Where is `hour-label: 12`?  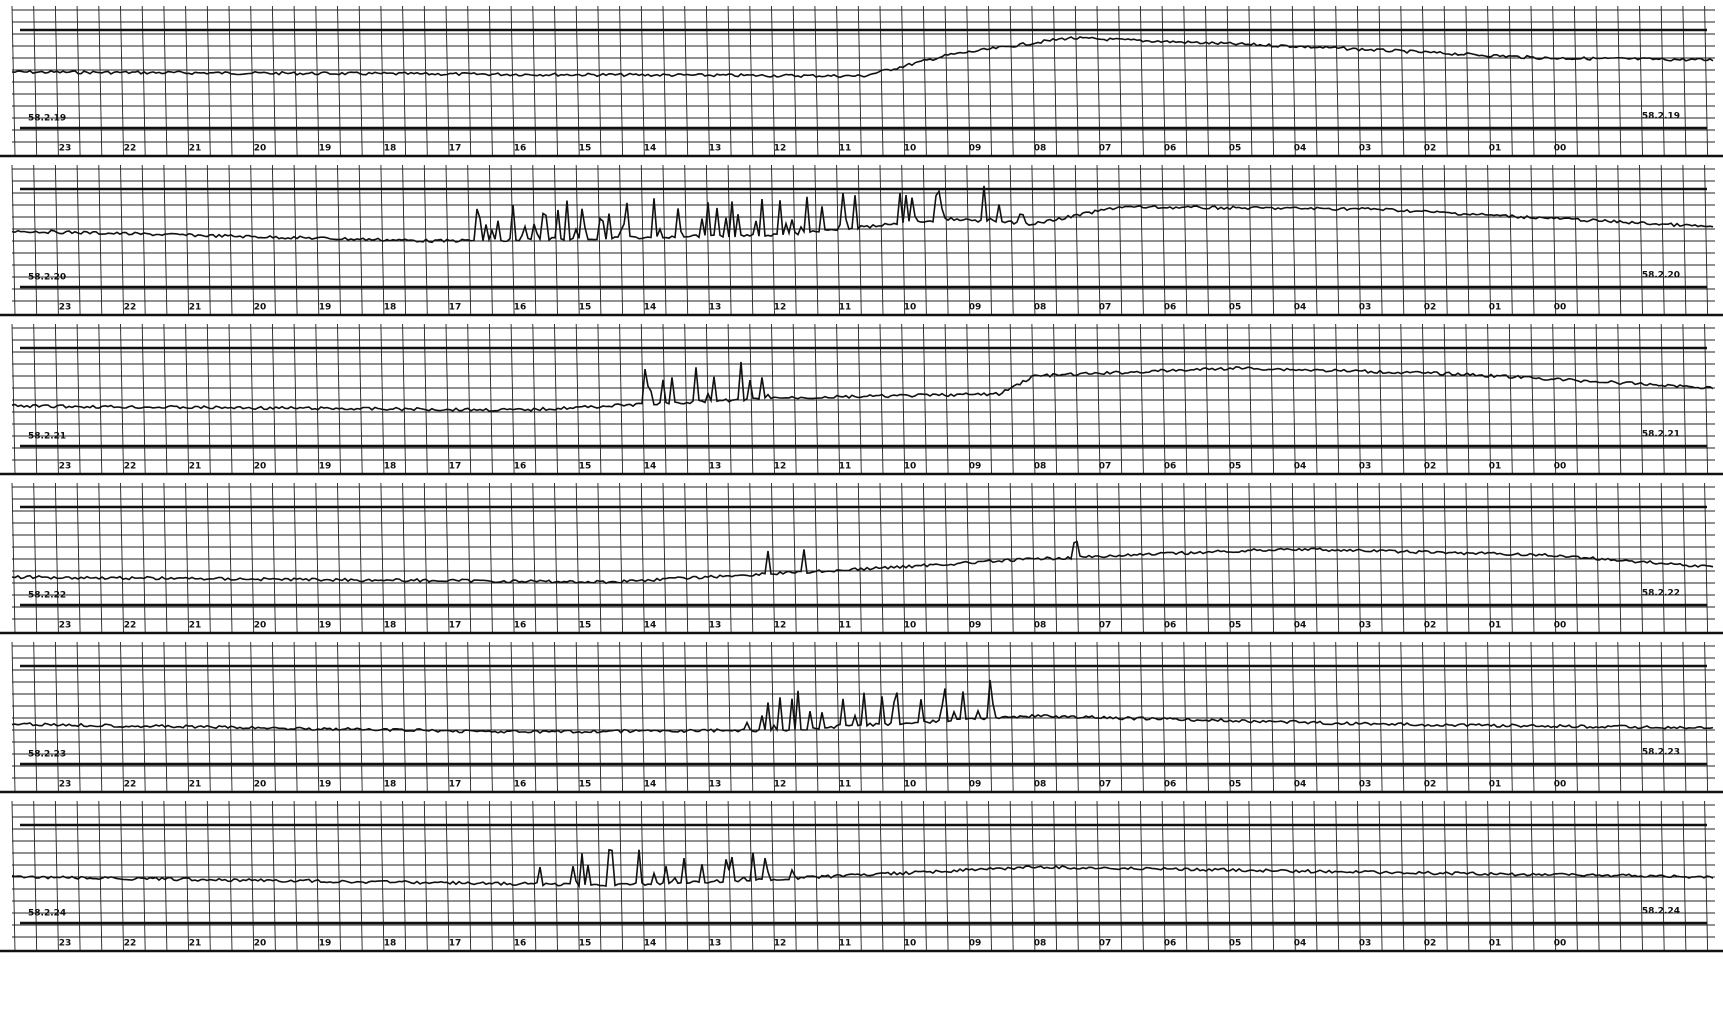 hour-label: 12 is located at coordinates (780, 467).